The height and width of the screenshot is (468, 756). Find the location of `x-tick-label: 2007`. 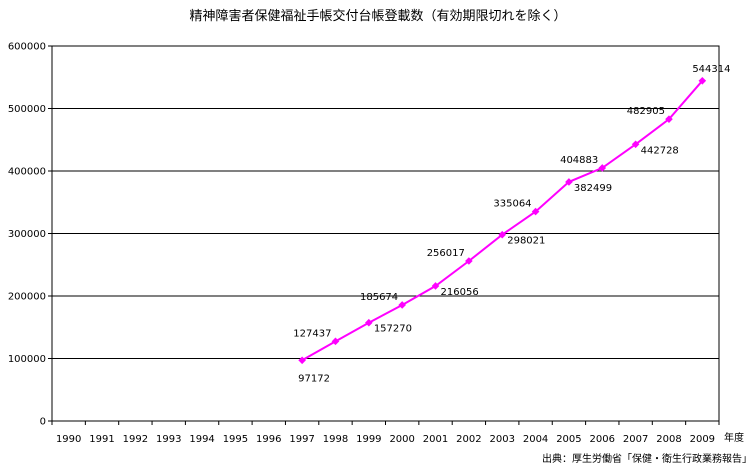

x-tick-label: 2007 is located at coordinates (635, 439).